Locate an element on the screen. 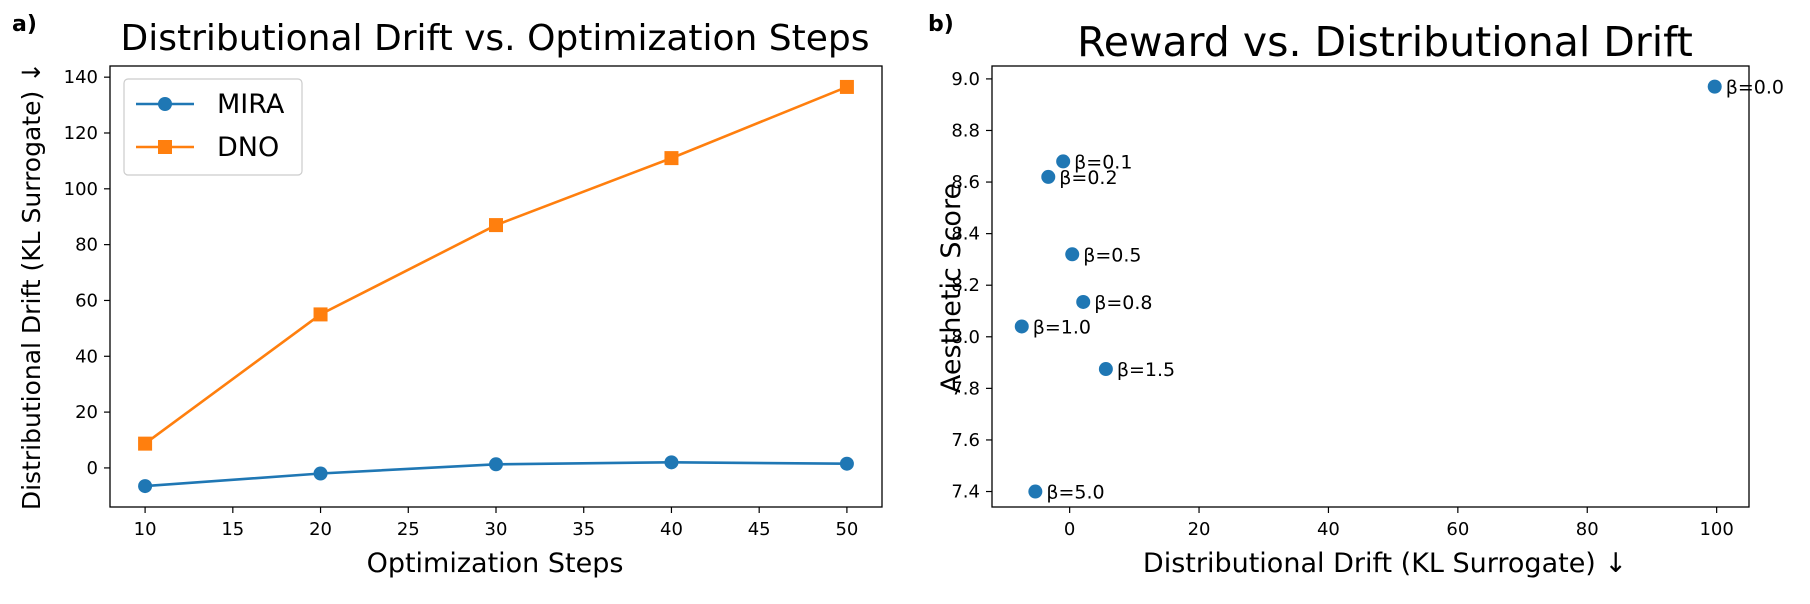 The height and width of the screenshot is (604, 1810). panel-b-xtick-label: 20 is located at coordinates (1199, 529).